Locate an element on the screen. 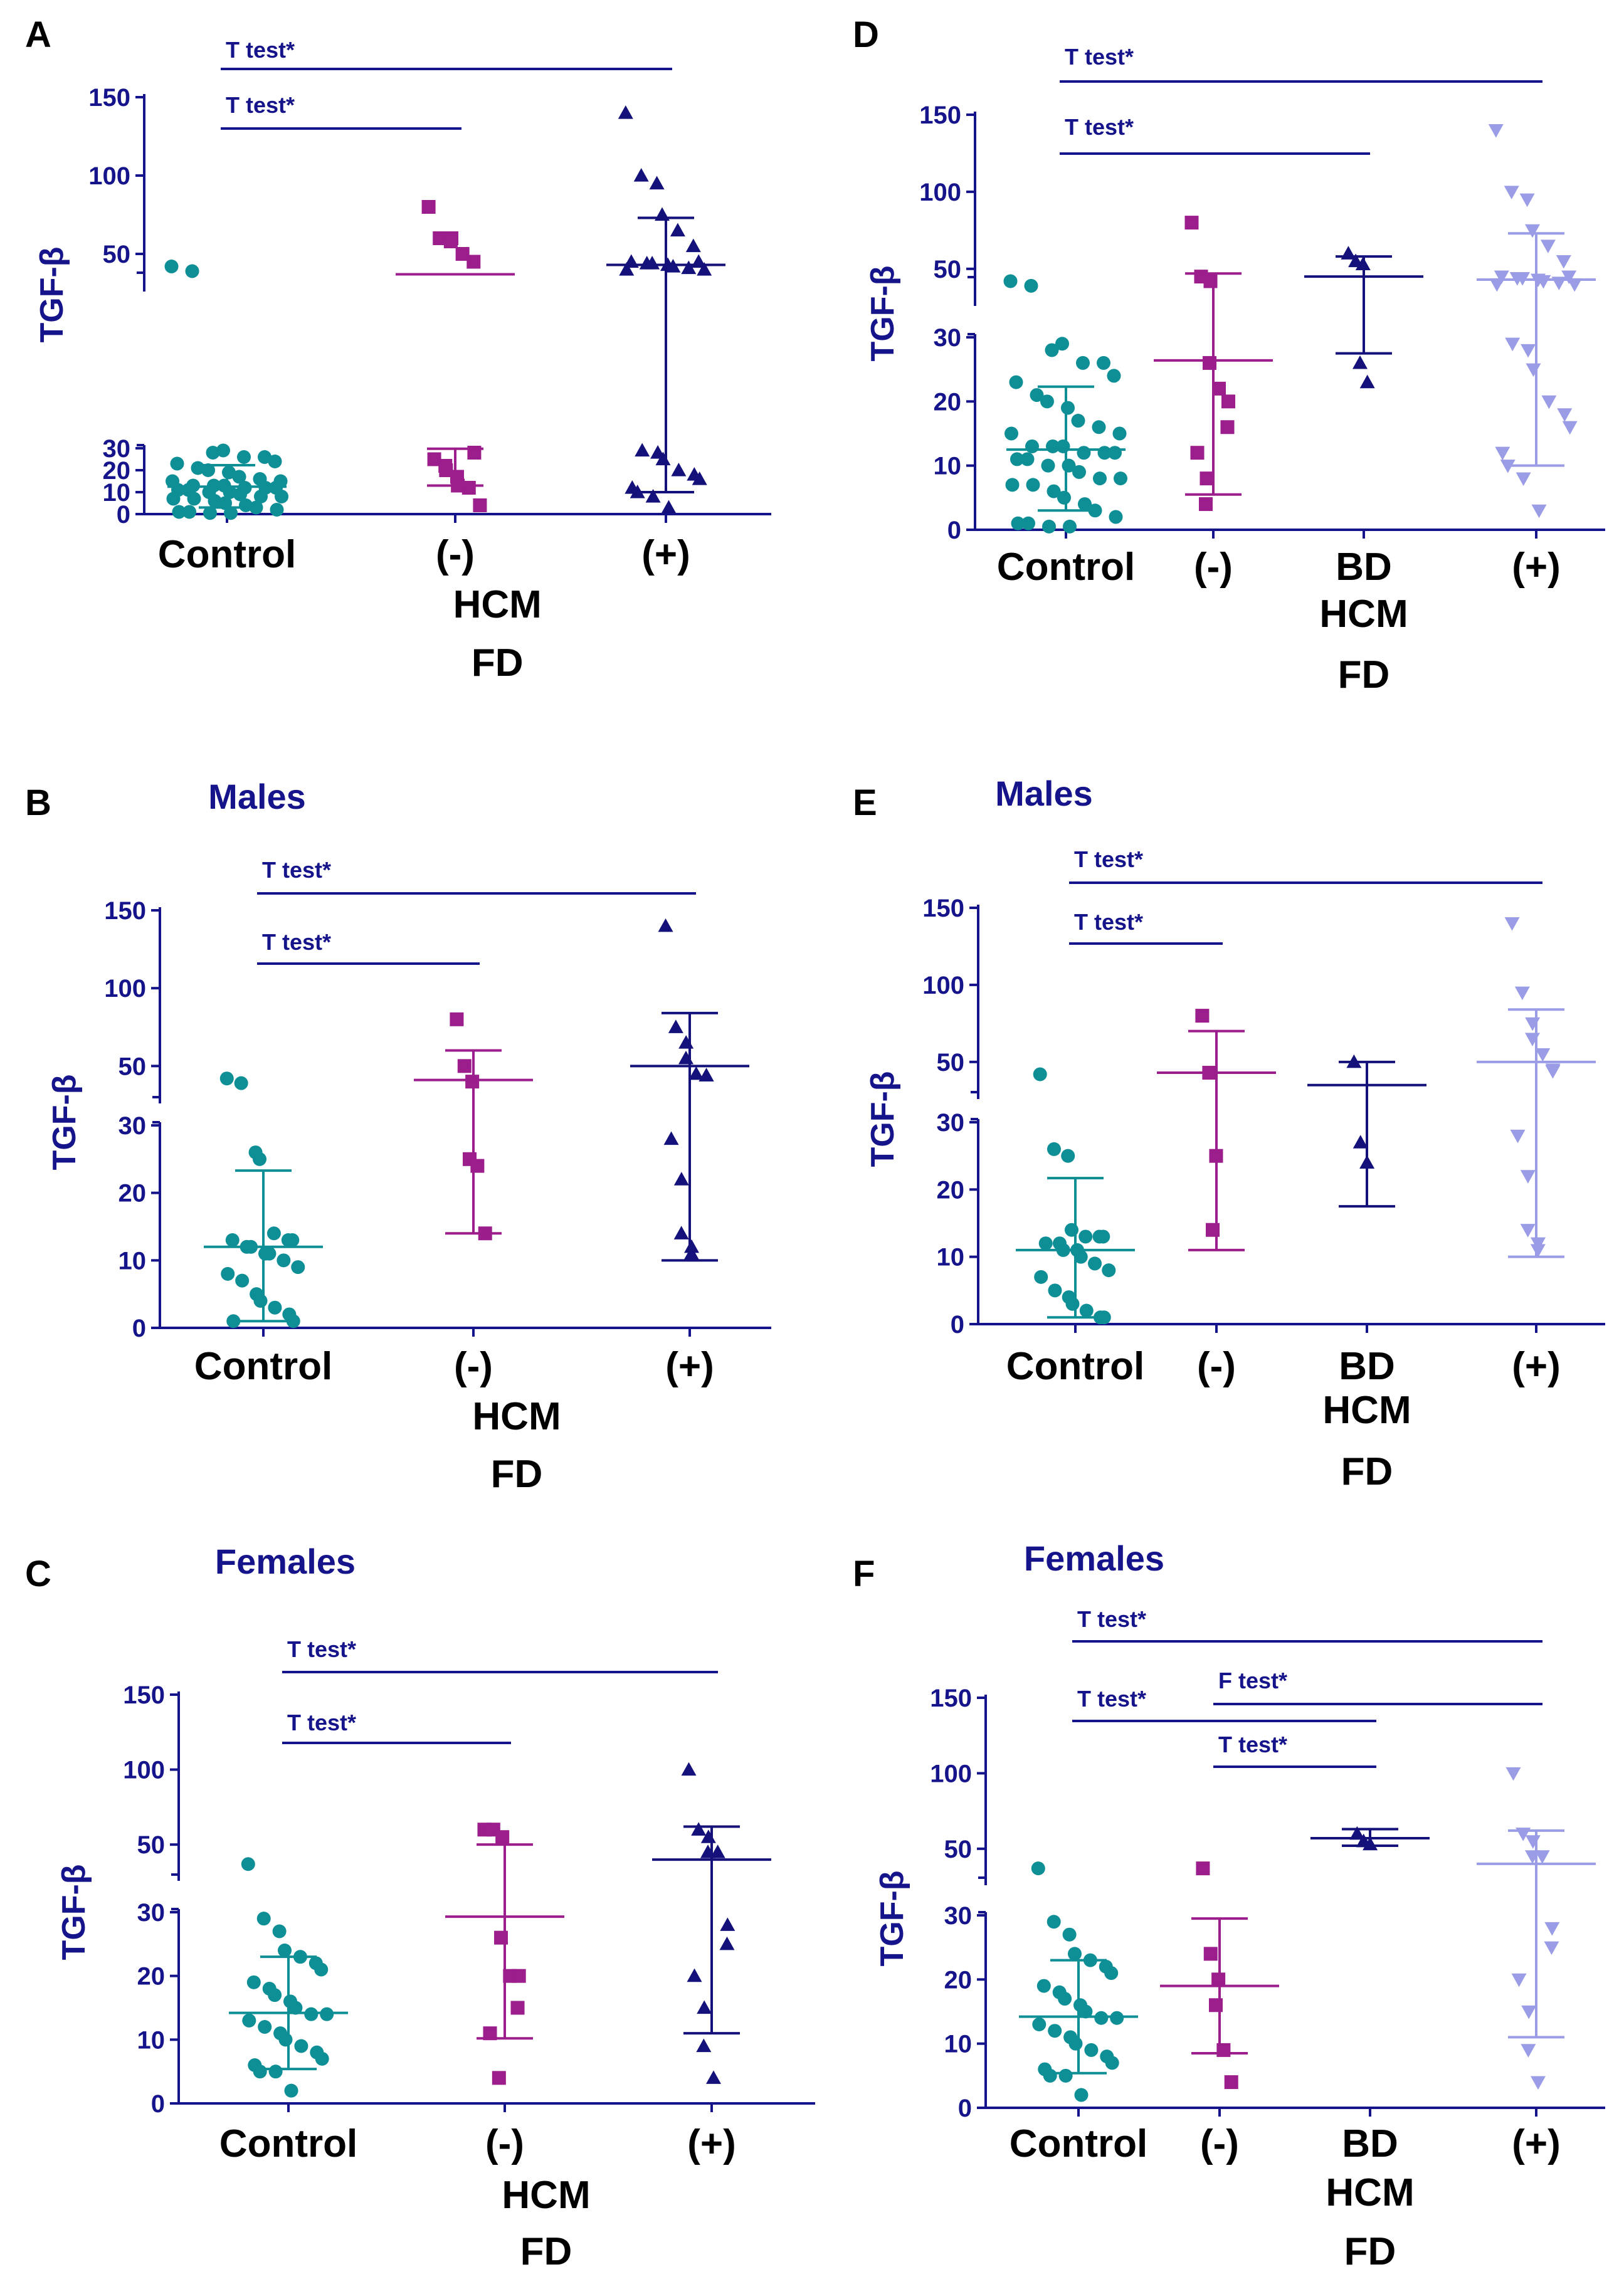 This screenshot has width=1624, height=2294. group-label: HCM is located at coordinates (546, 2195).